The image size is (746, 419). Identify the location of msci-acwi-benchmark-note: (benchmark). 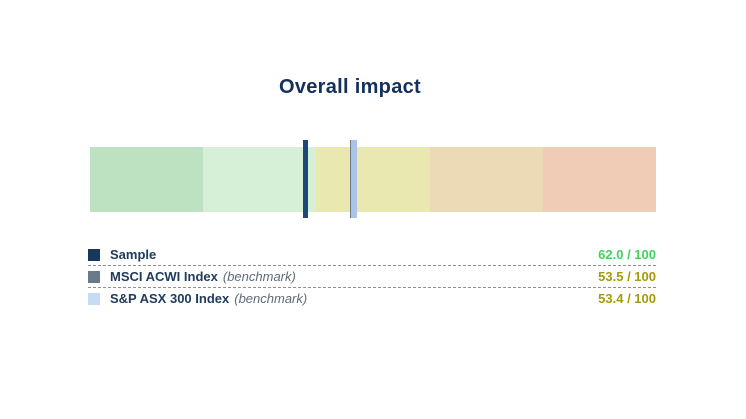
(259, 276).